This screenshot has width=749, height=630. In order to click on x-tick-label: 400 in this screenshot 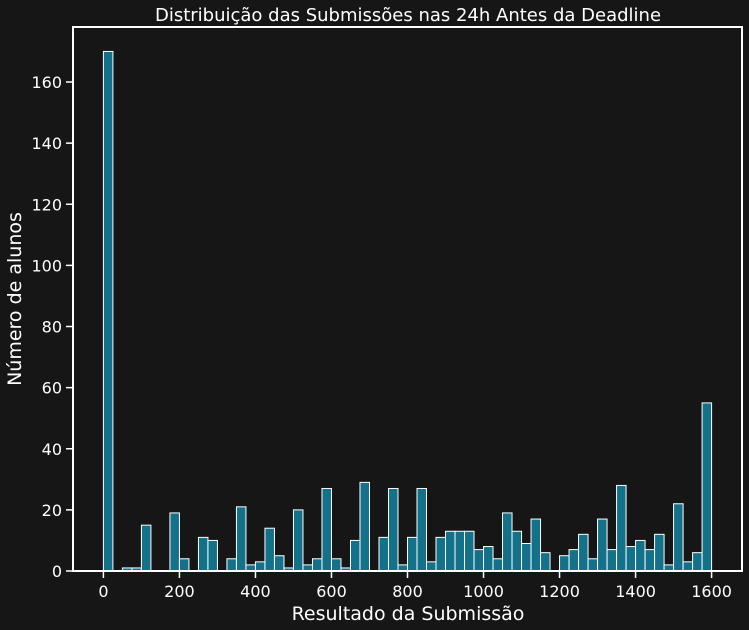, I will do `click(255, 591)`.